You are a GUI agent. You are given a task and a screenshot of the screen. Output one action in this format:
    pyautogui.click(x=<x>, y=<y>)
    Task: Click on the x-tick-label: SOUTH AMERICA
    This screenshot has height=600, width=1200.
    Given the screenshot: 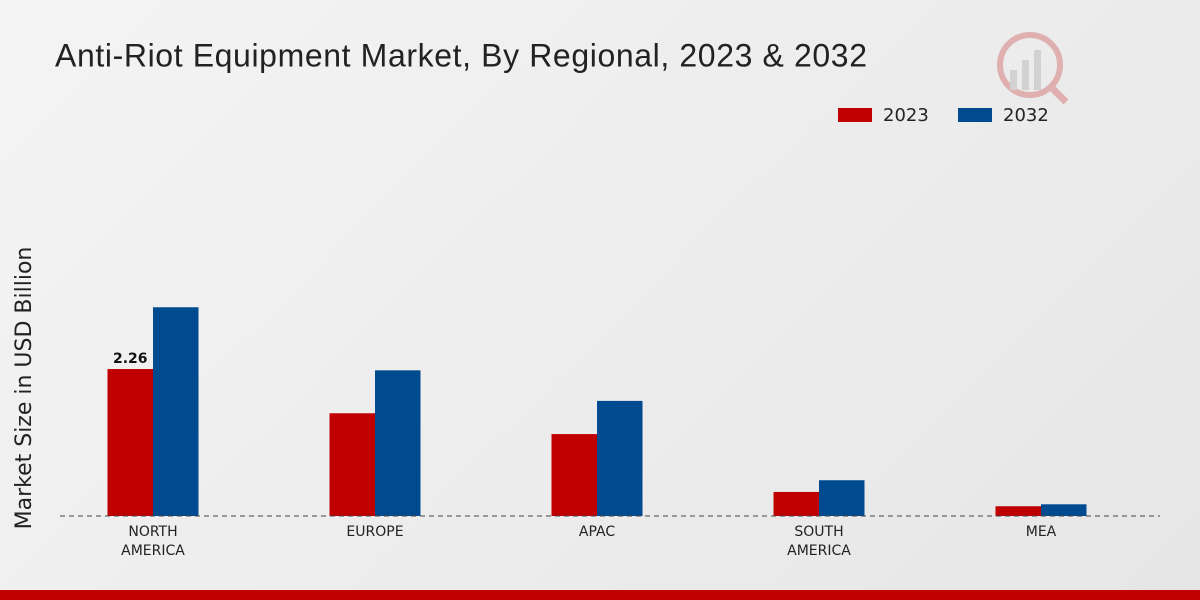 What is the action you would take?
    pyautogui.click(x=819, y=541)
    